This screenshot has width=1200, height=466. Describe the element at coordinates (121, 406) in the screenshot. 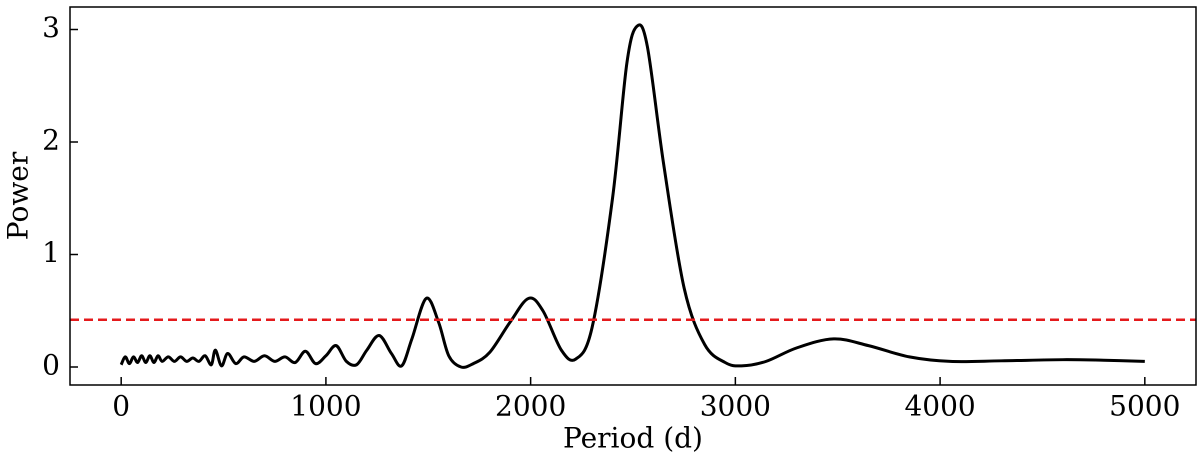

I see `x-tick-label: 0` at that location.